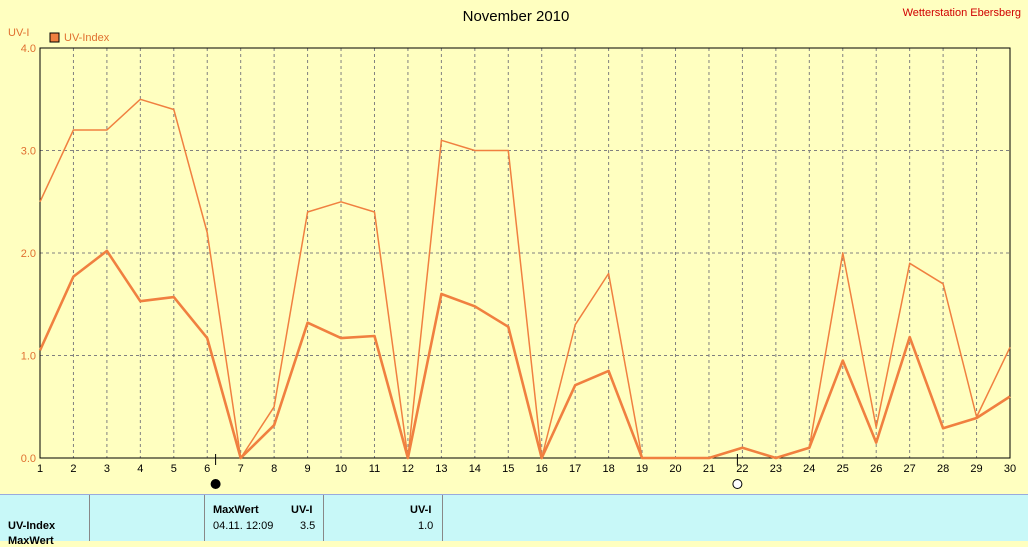  I want to click on y-tick-label: 3.0, so click(28, 152).